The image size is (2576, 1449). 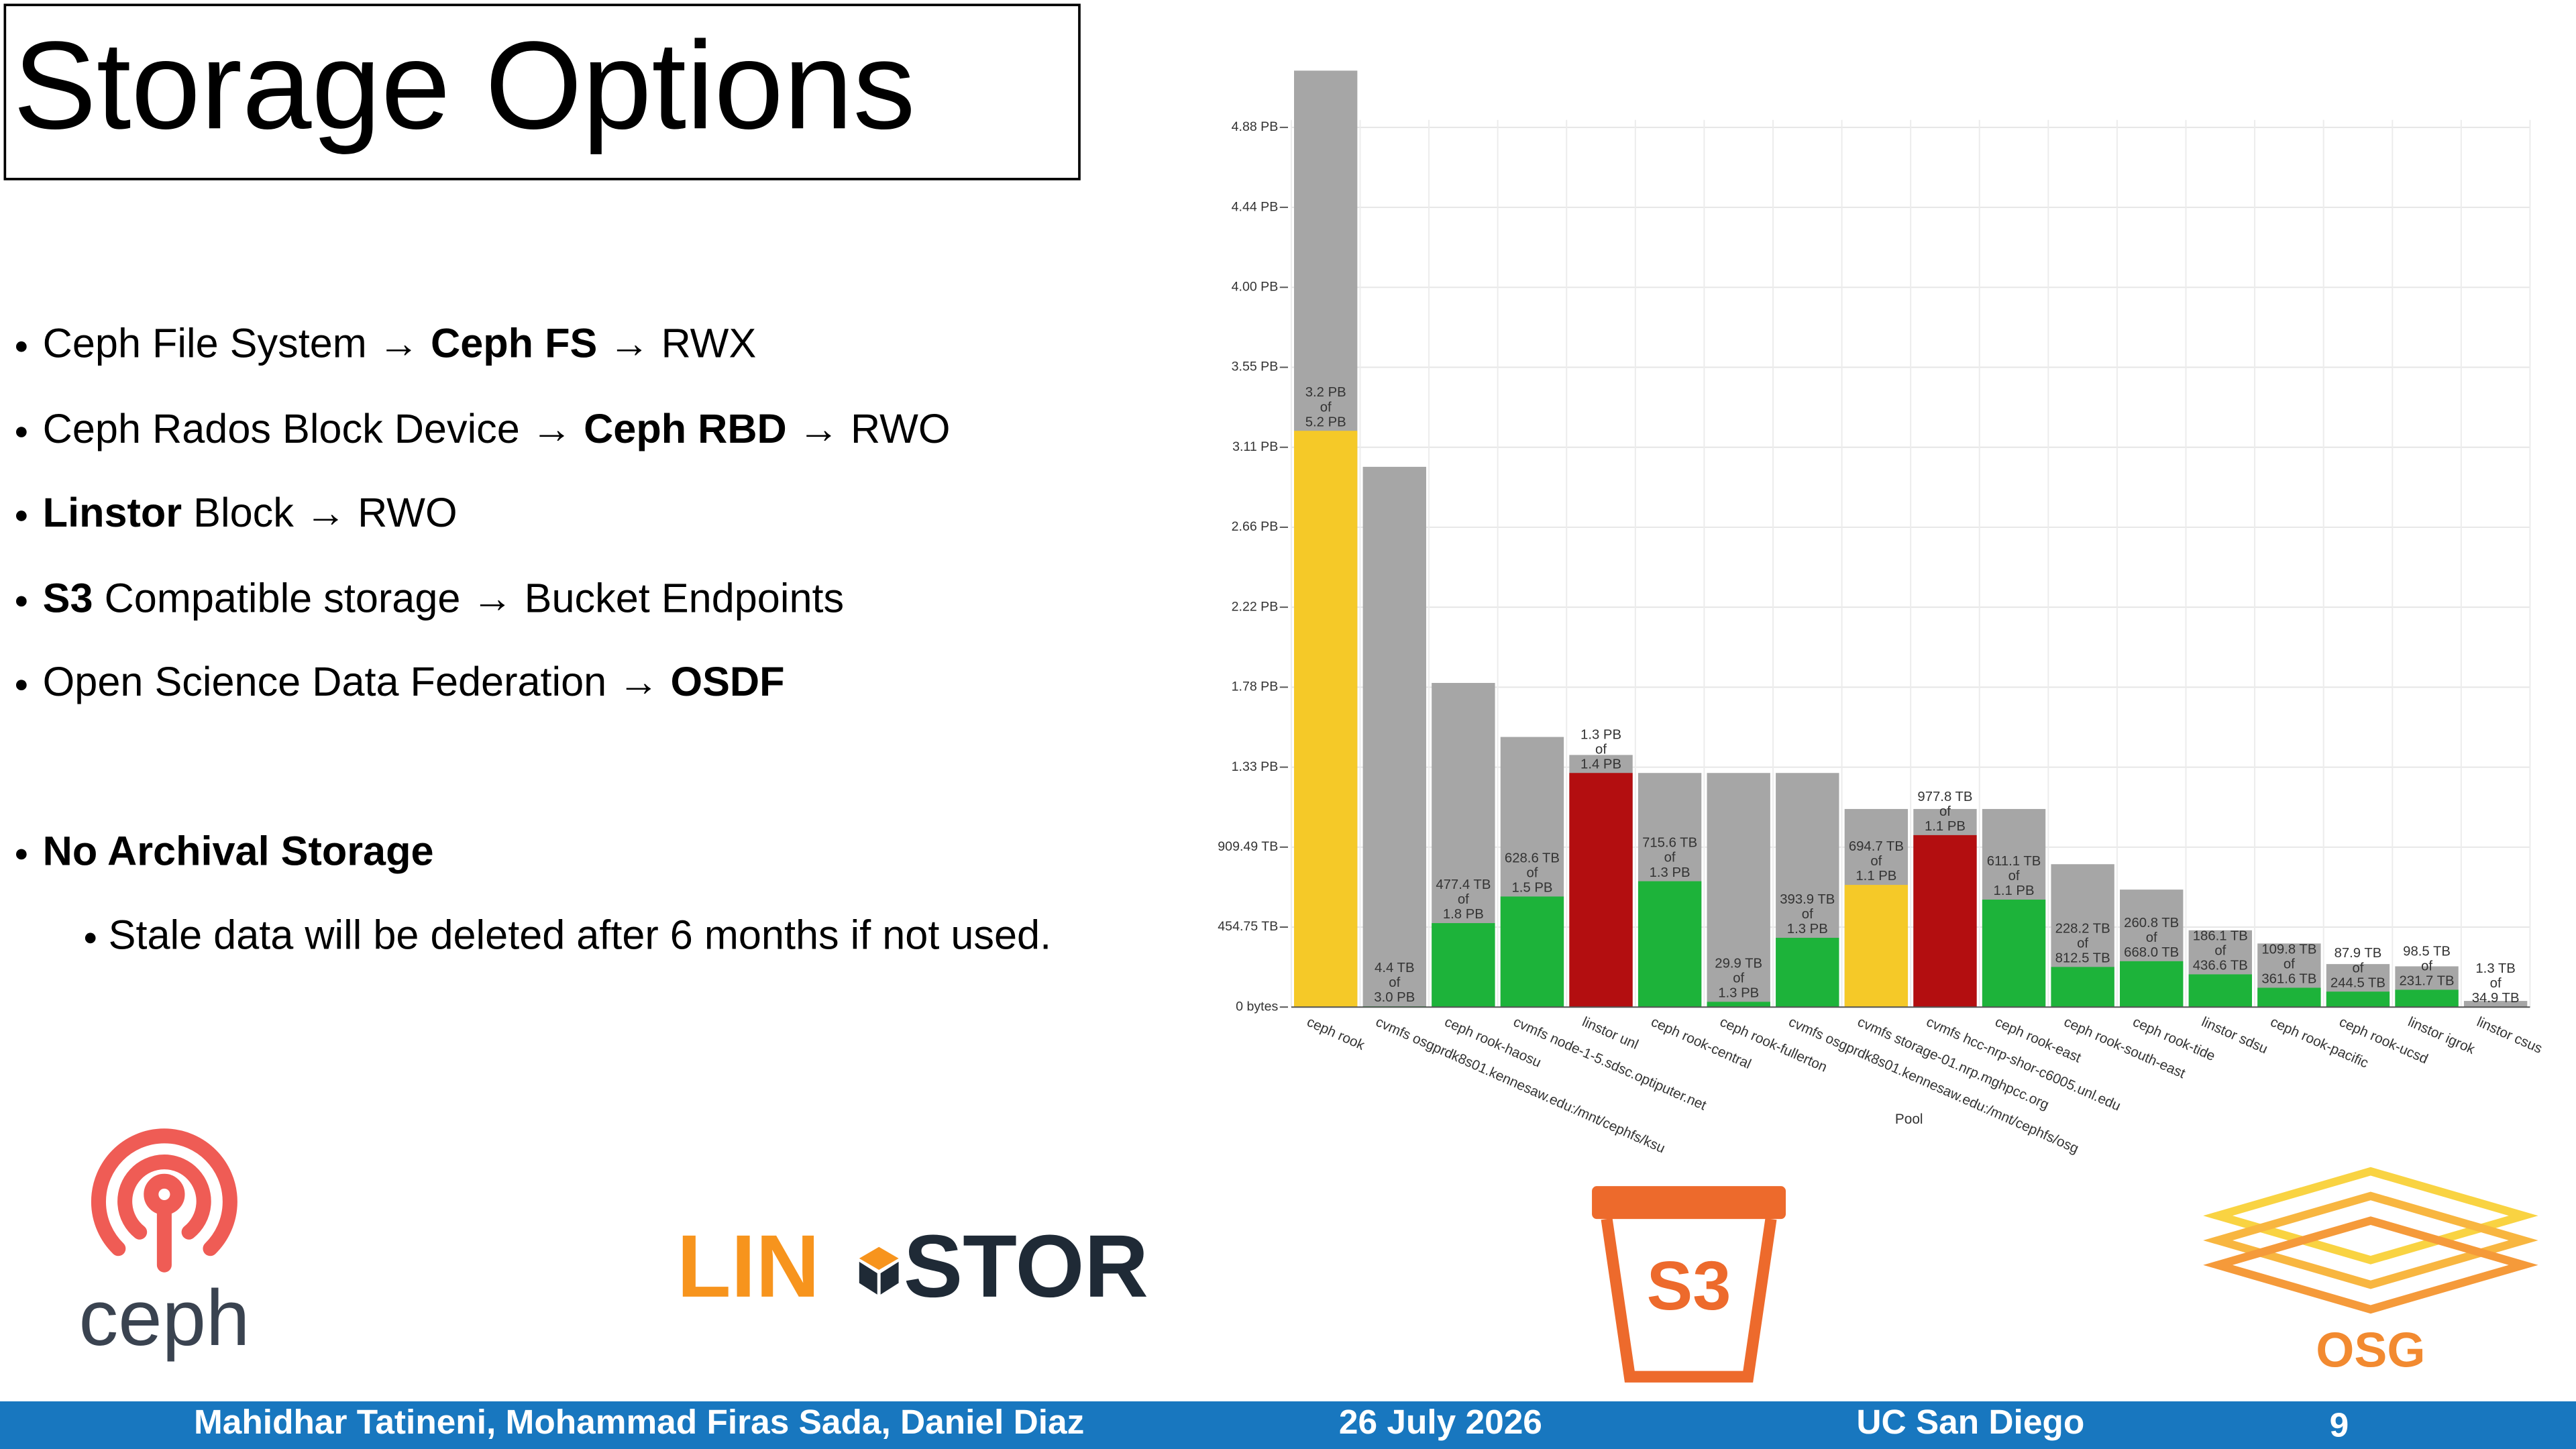 What do you see at coordinates (1255, 206) in the screenshot?
I see `y-tick-label: 4.44 PB` at bounding box center [1255, 206].